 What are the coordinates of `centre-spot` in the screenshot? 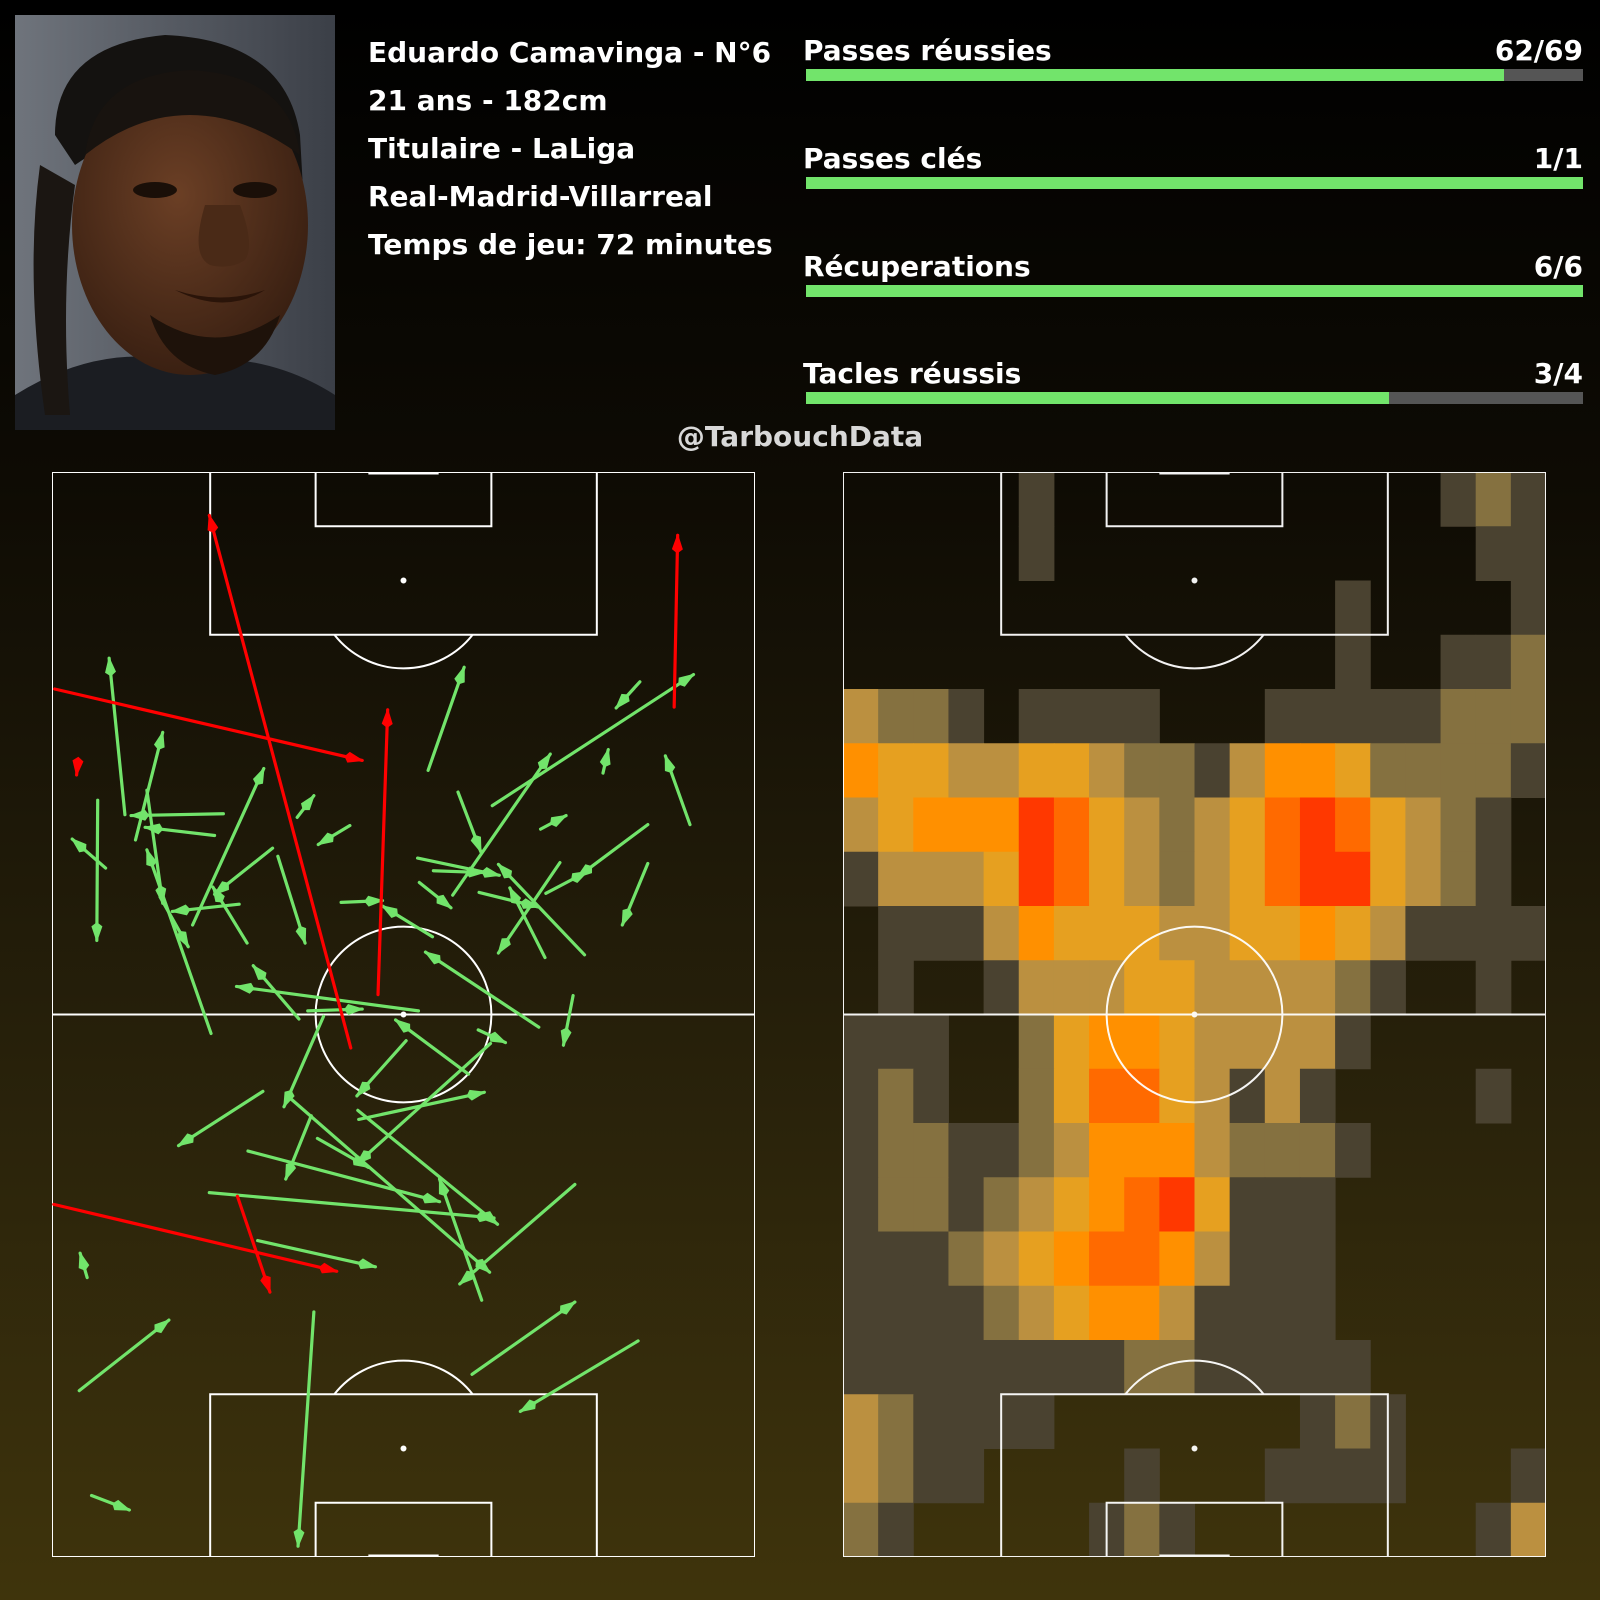 It's located at (1194, 1014).